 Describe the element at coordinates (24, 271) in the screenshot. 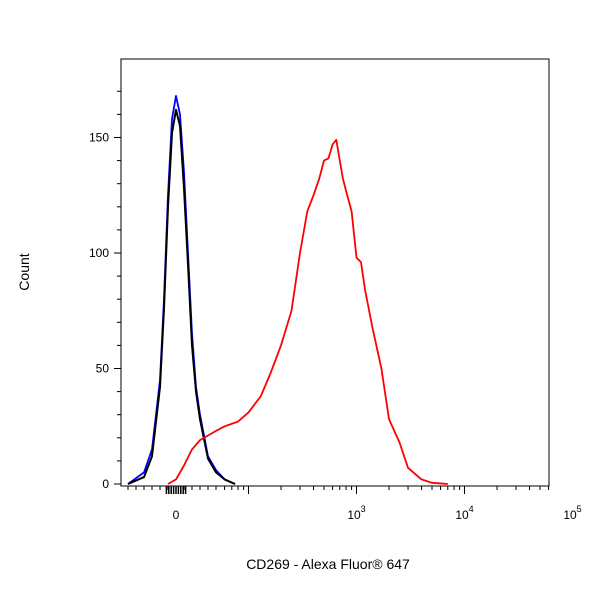

I see `y-axis-title: Count` at that location.